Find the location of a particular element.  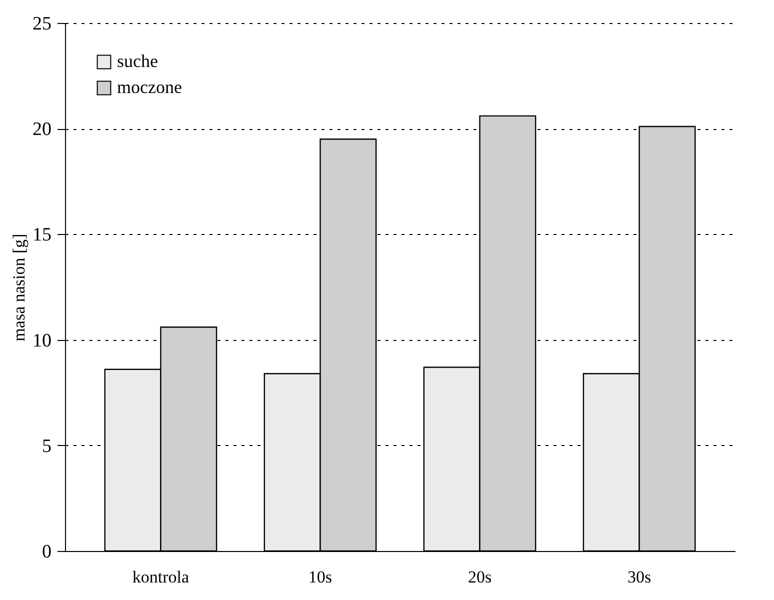

y-axis-title: masa nasion [g] is located at coordinates (19, 288).